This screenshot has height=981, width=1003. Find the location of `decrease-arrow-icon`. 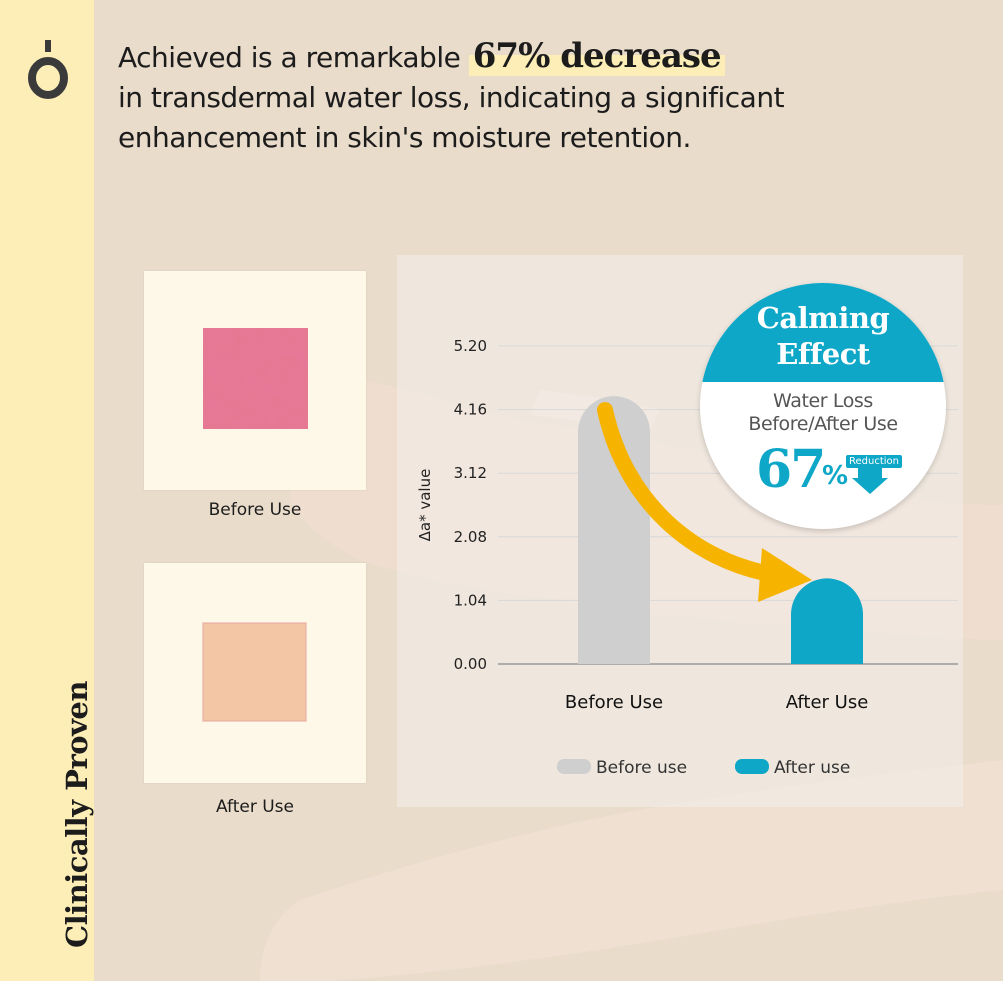

decrease-arrow-icon is located at coordinates (690, 492).